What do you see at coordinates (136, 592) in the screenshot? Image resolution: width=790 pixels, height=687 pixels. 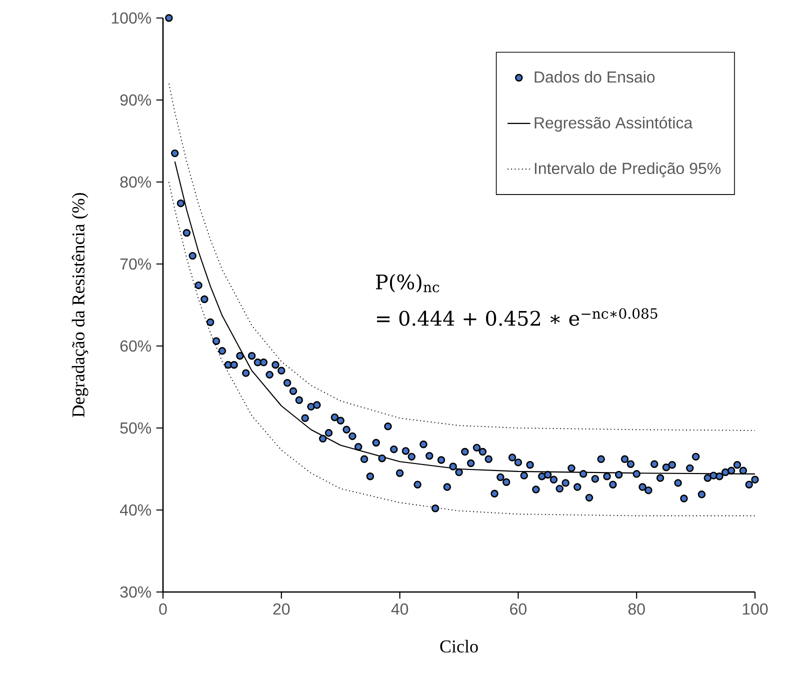 I see `y-tick-label: 30%` at bounding box center [136, 592].